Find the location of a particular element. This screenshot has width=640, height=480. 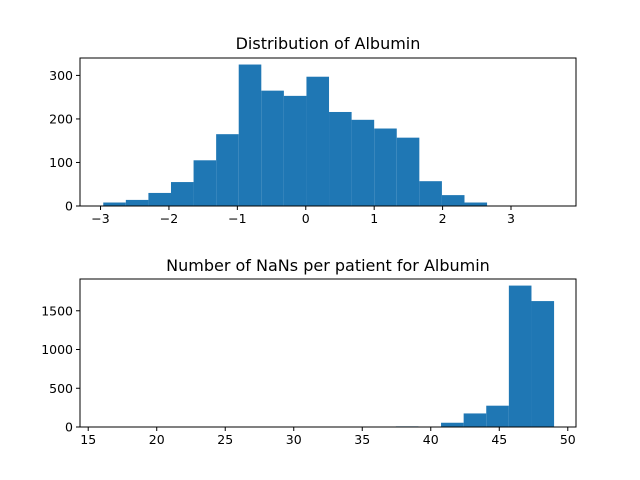

x-tick-label: 40 is located at coordinates (431, 439).